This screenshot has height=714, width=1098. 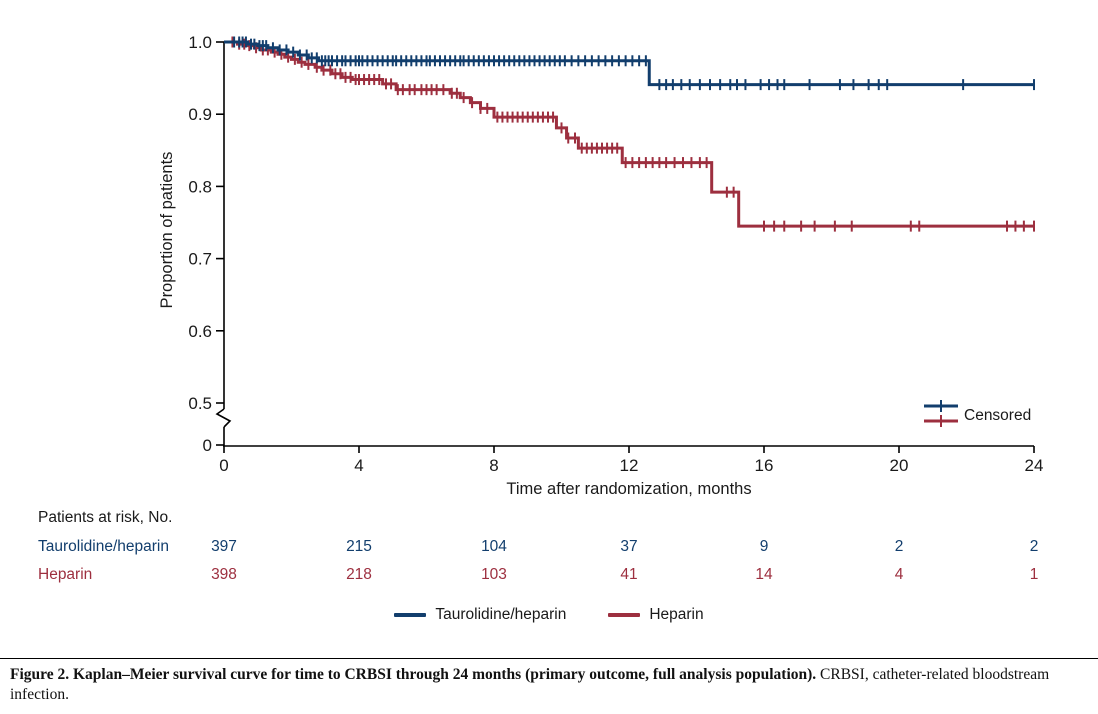 What do you see at coordinates (629, 546) in the screenshot?
I see `risk-value: 37` at bounding box center [629, 546].